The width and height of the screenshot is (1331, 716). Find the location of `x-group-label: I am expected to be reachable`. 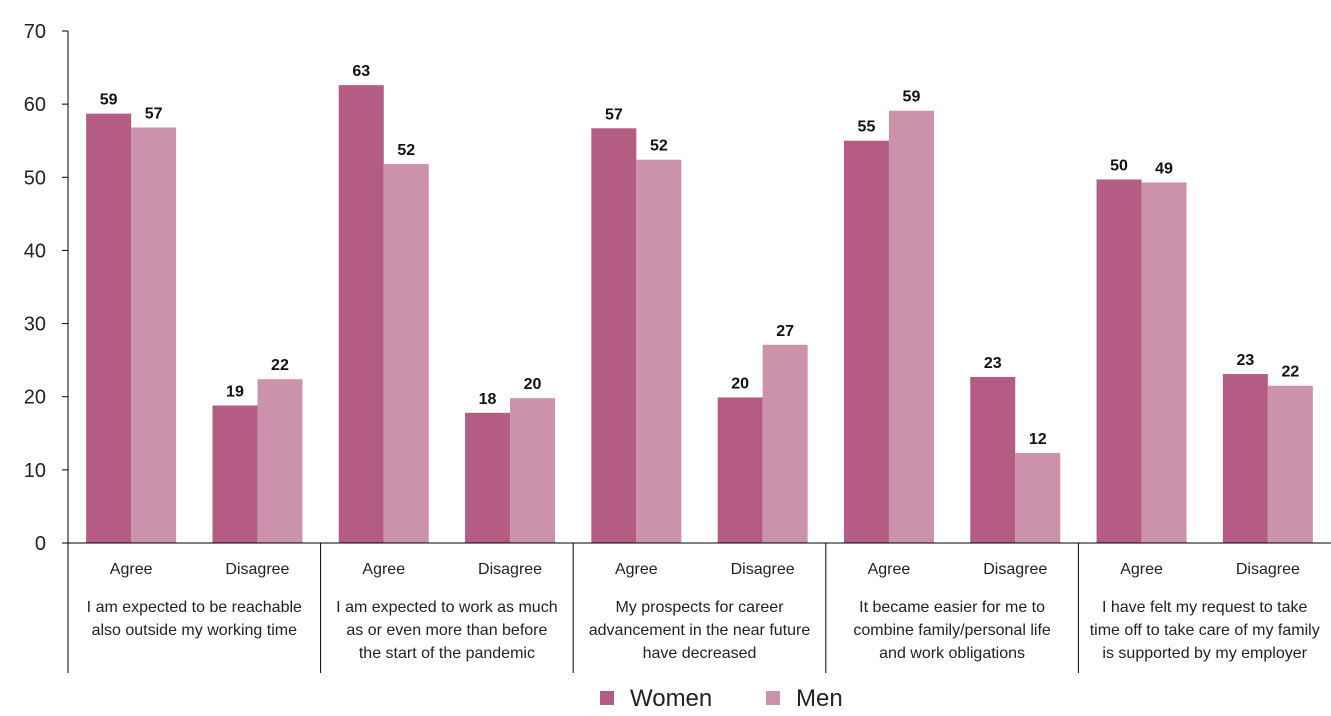

x-group-label: I am expected to be reachable is located at coordinates (194, 607).